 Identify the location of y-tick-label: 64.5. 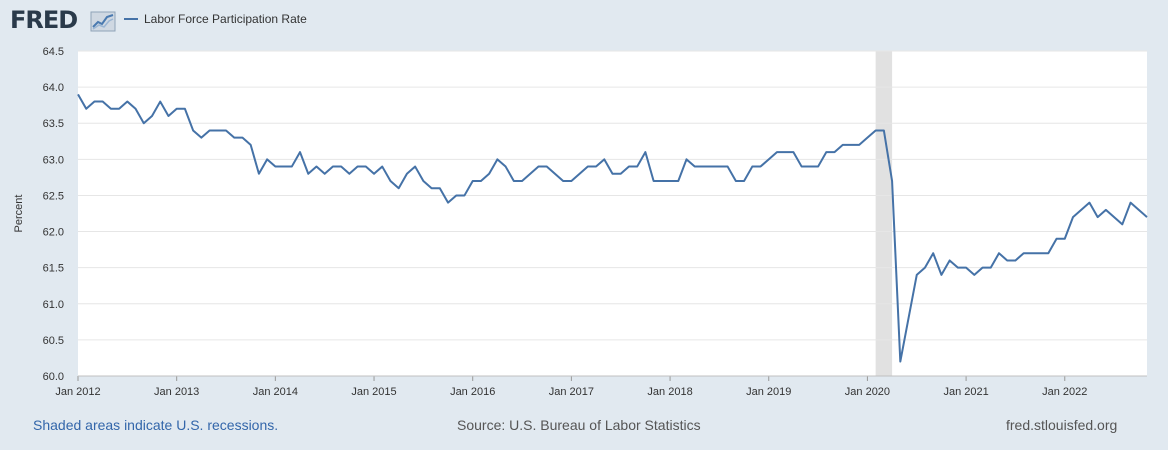
(53, 52).